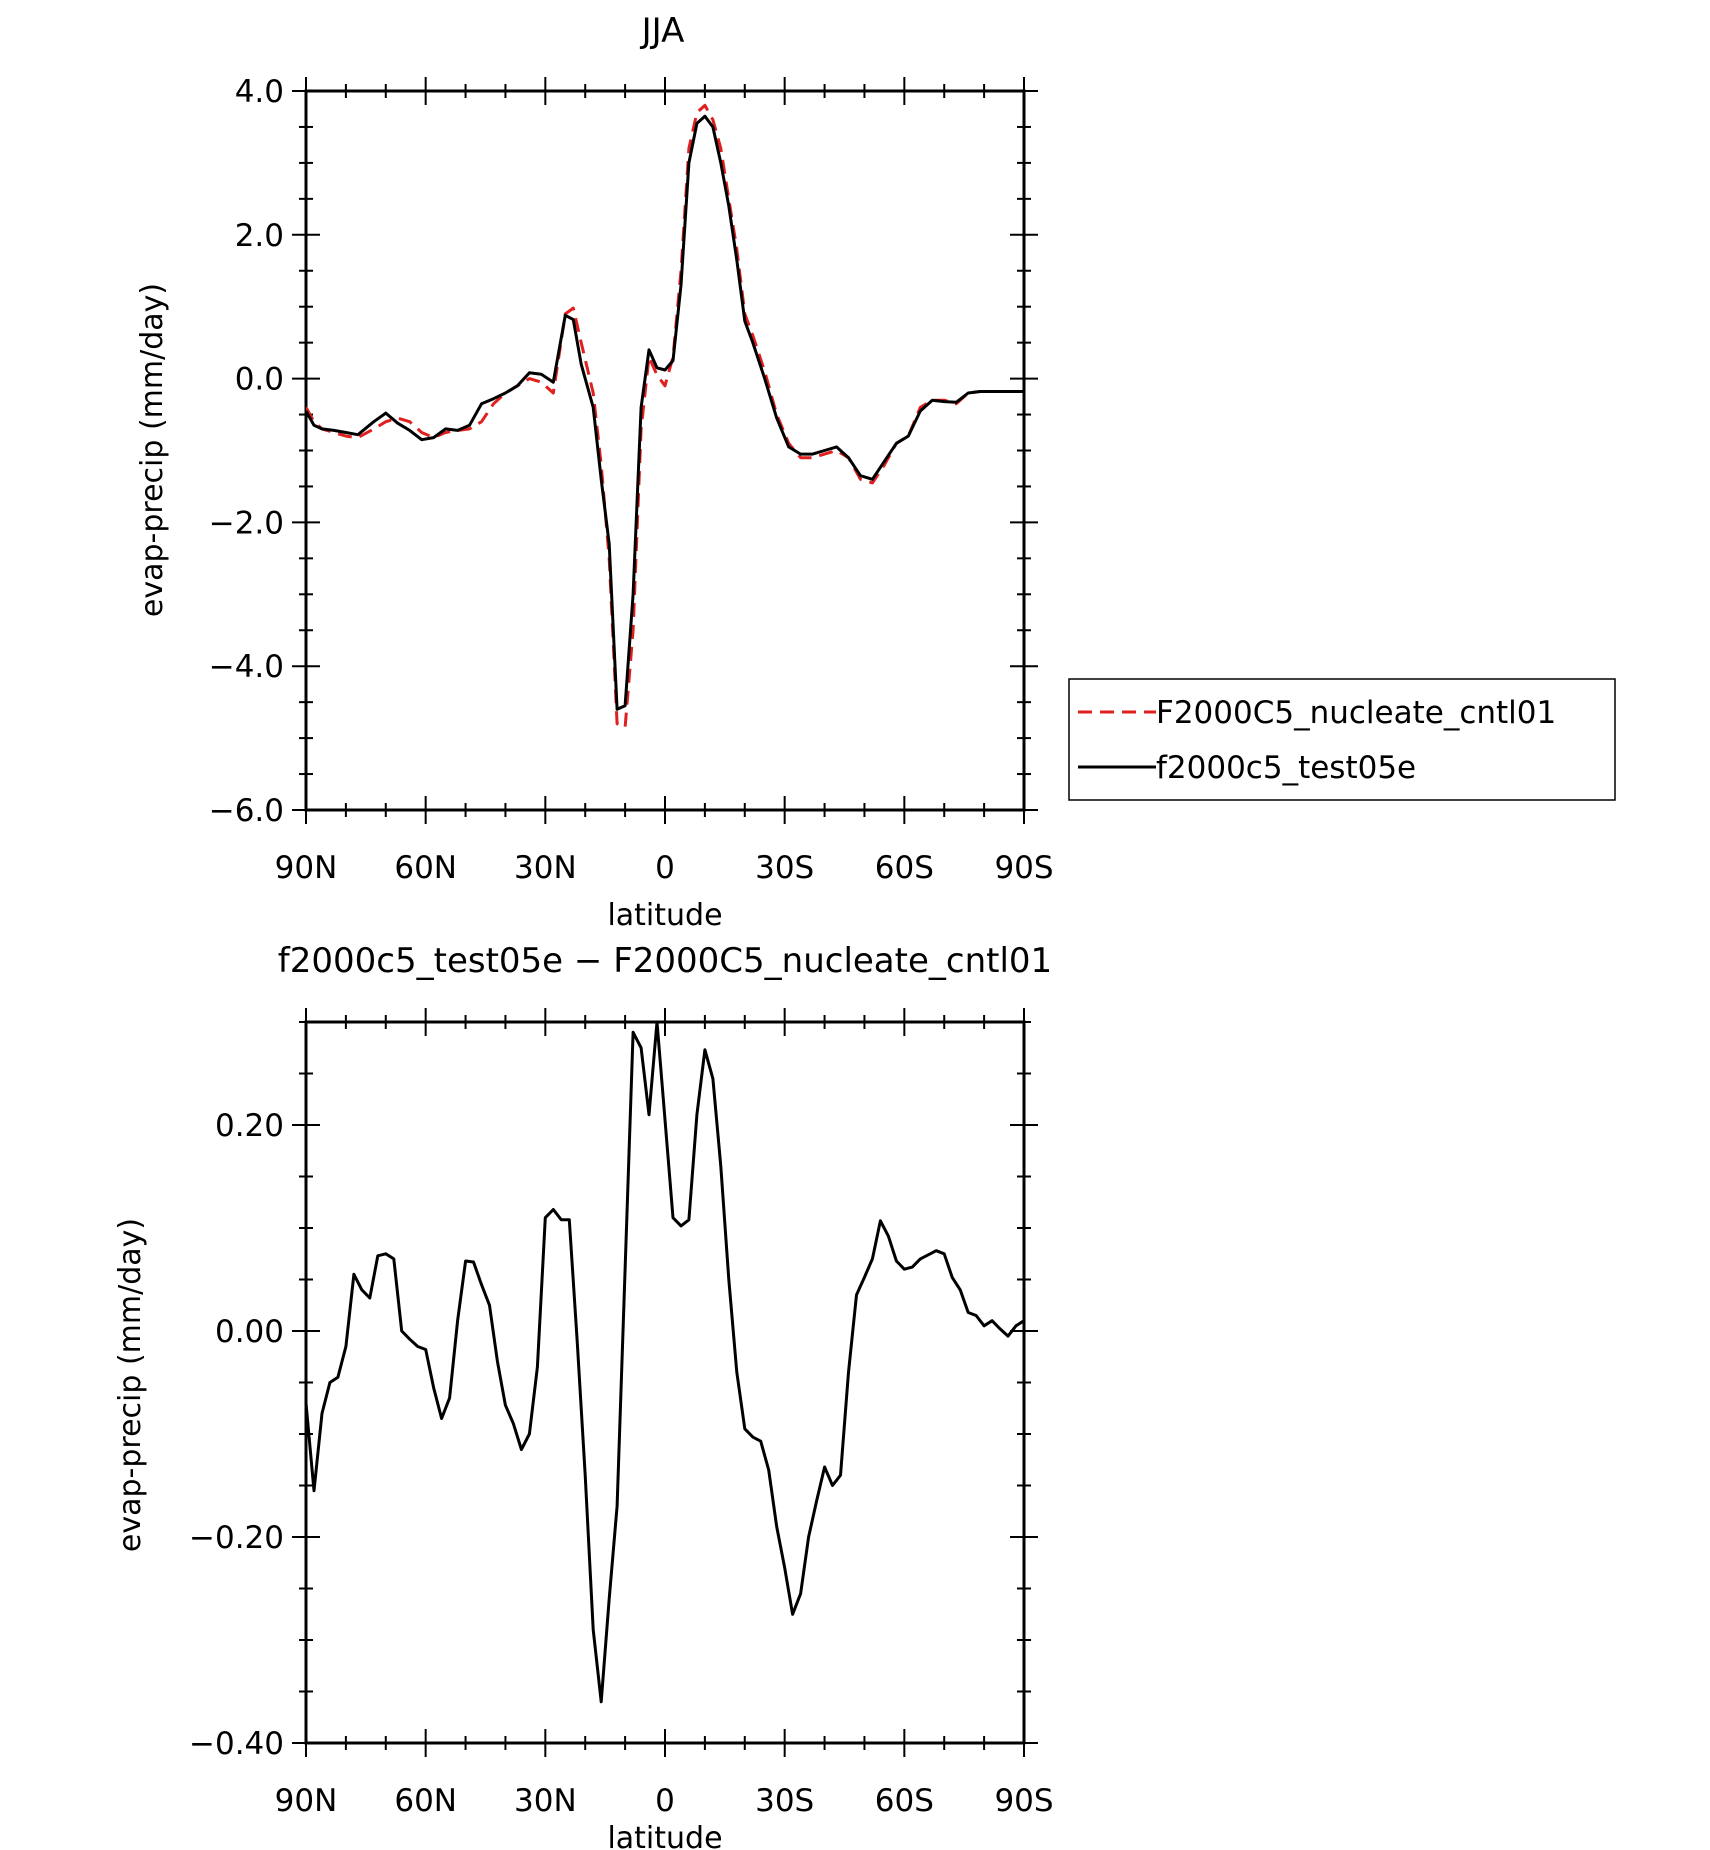 The height and width of the screenshot is (1850, 1710). What do you see at coordinates (236, 1435) in the screenshot?
I see `bottom-y-tick-labels: 0.20 0.00 −0.20 −0.40` at bounding box center [236, 1435].